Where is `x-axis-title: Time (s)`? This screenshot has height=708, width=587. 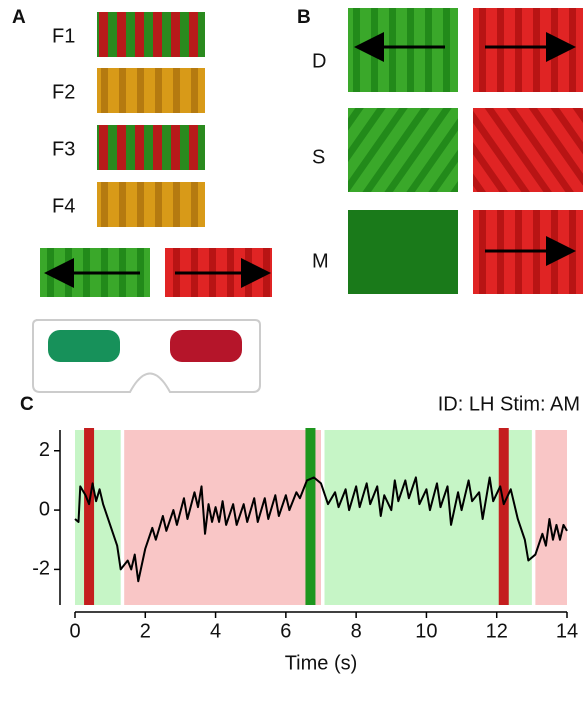
x-axis-title: Time (s) is located at coordinates (321, 663).